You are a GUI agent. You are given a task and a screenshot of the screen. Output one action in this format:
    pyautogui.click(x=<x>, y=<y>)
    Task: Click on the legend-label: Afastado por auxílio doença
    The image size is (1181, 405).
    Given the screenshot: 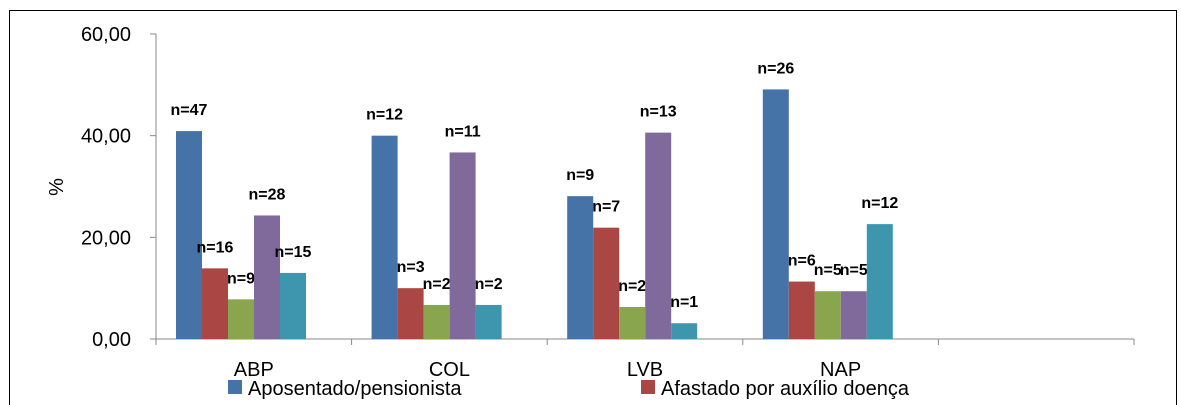 What is the action you would take?
    pyautogui.click(x=785, y=389)
    